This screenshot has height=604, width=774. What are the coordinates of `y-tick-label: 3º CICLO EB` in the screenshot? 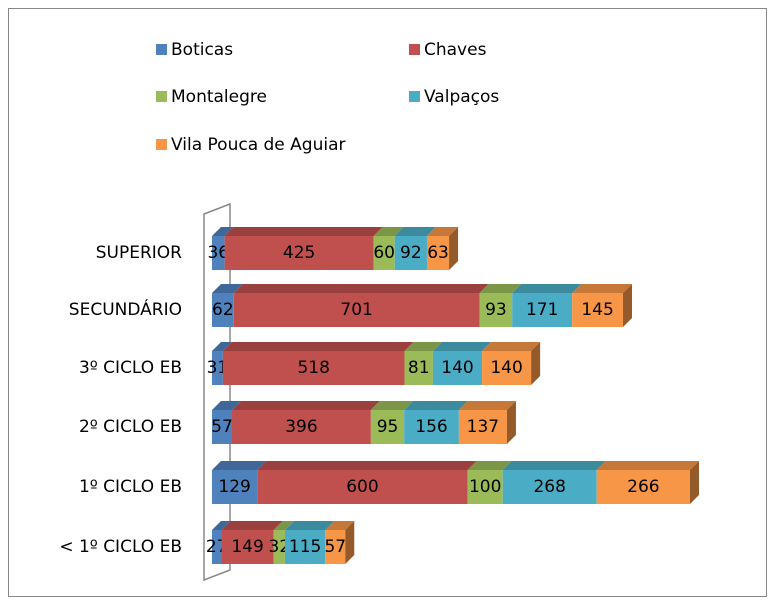 It's located at (130, 368).